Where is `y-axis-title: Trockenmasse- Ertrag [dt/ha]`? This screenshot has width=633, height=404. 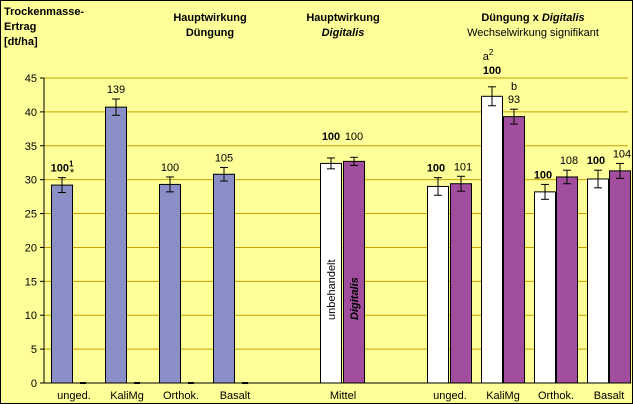 y-axis-title: Trockenmasse- Ertrag [dt/ha] is located at coordinates (44, 27).